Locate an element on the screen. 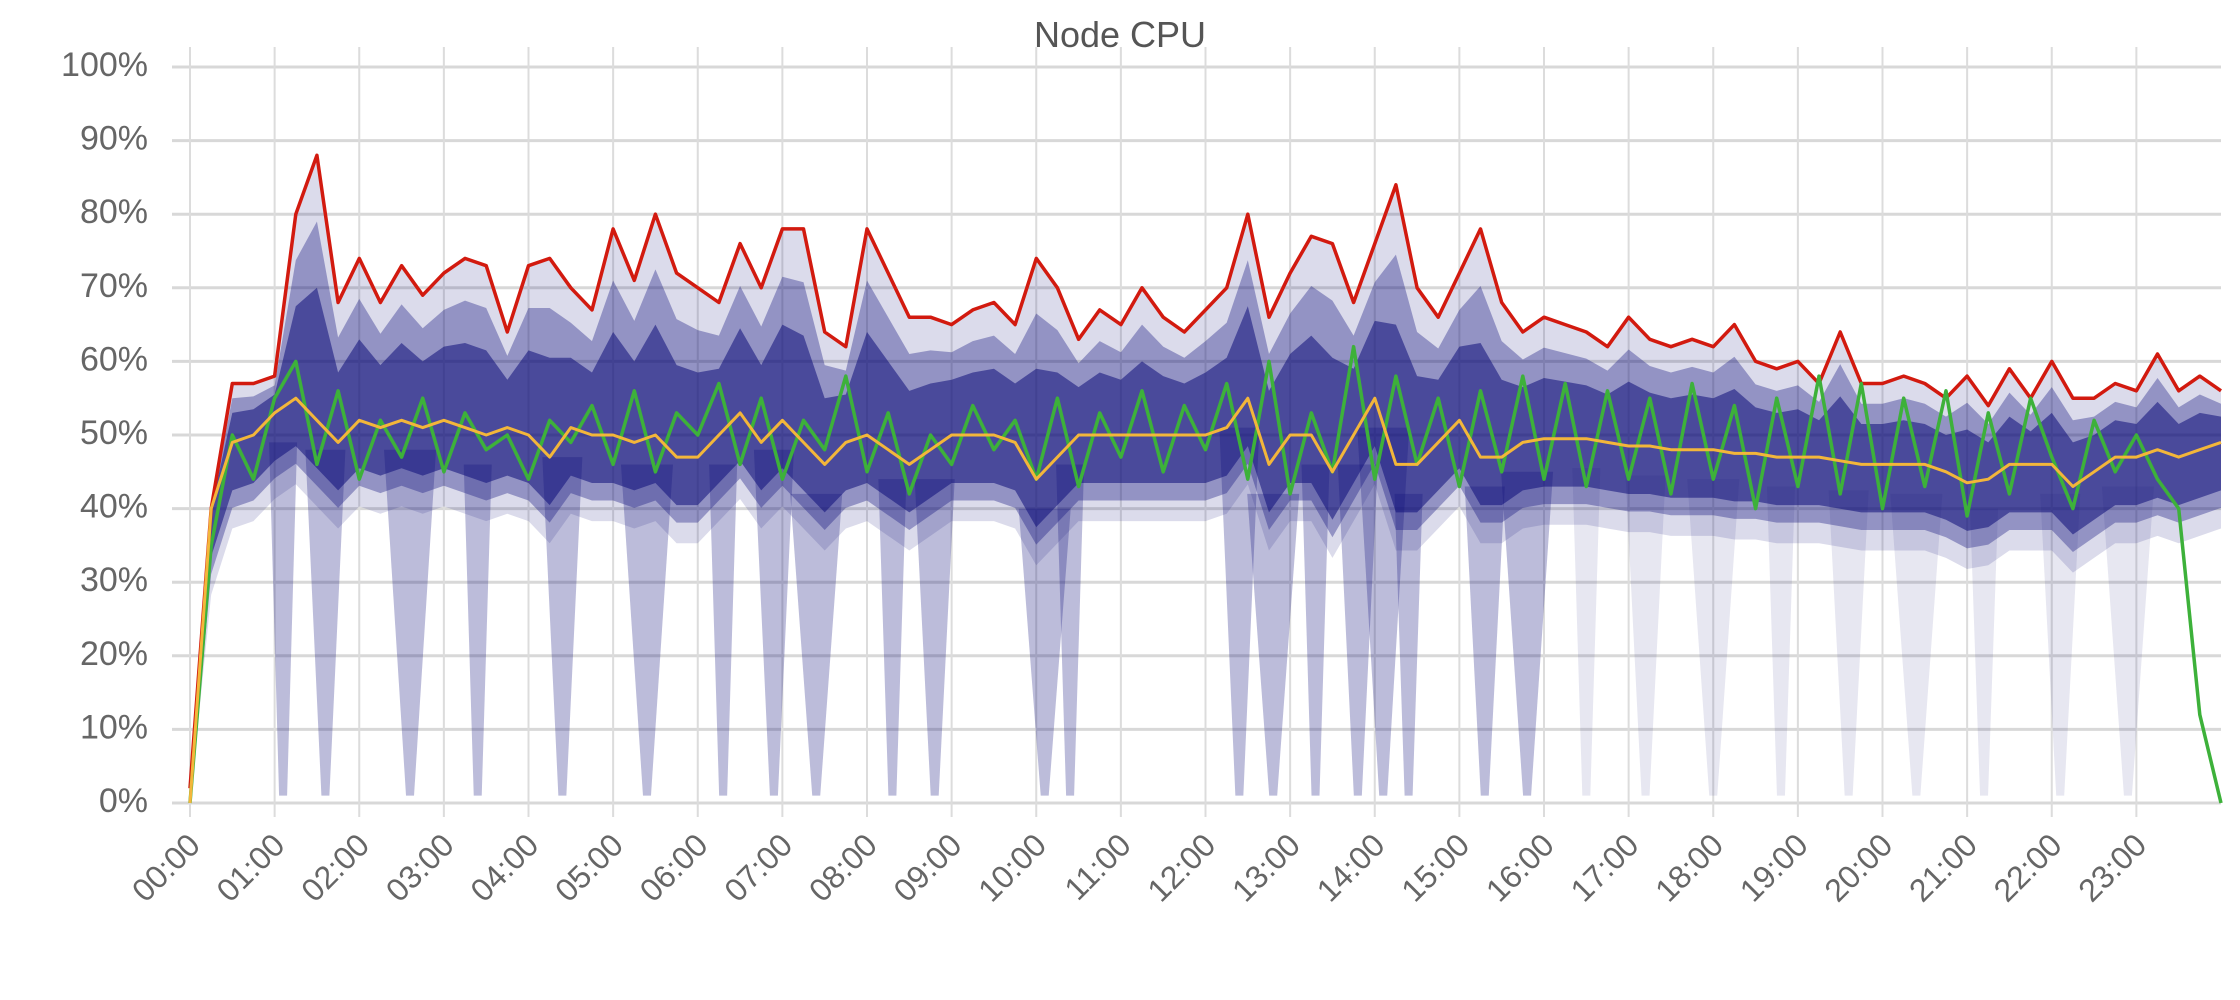 The height and width of the screenshot is (1000, 2240). x-tick-label: 20:00 is located at coordinates (1858, 867).